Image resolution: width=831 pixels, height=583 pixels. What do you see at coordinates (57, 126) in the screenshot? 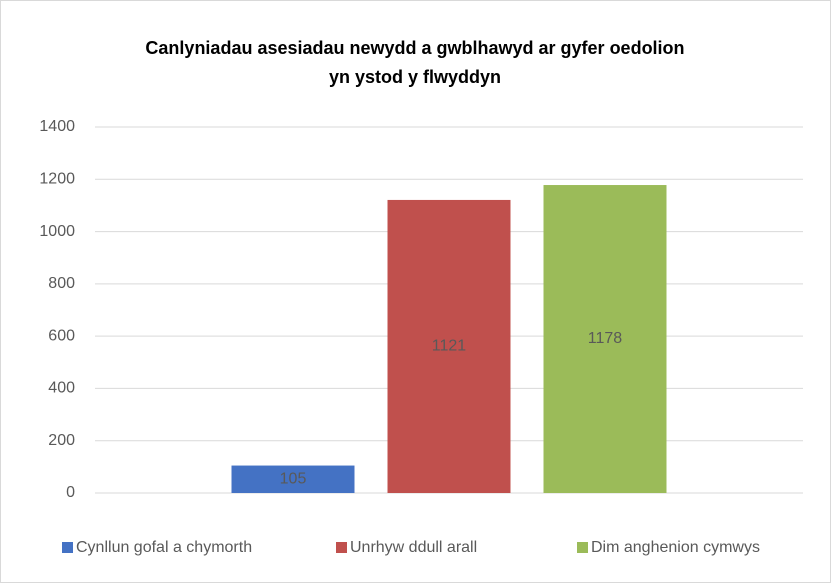
I see `y-tick-label: 1400` at bounding box center [57, 126].